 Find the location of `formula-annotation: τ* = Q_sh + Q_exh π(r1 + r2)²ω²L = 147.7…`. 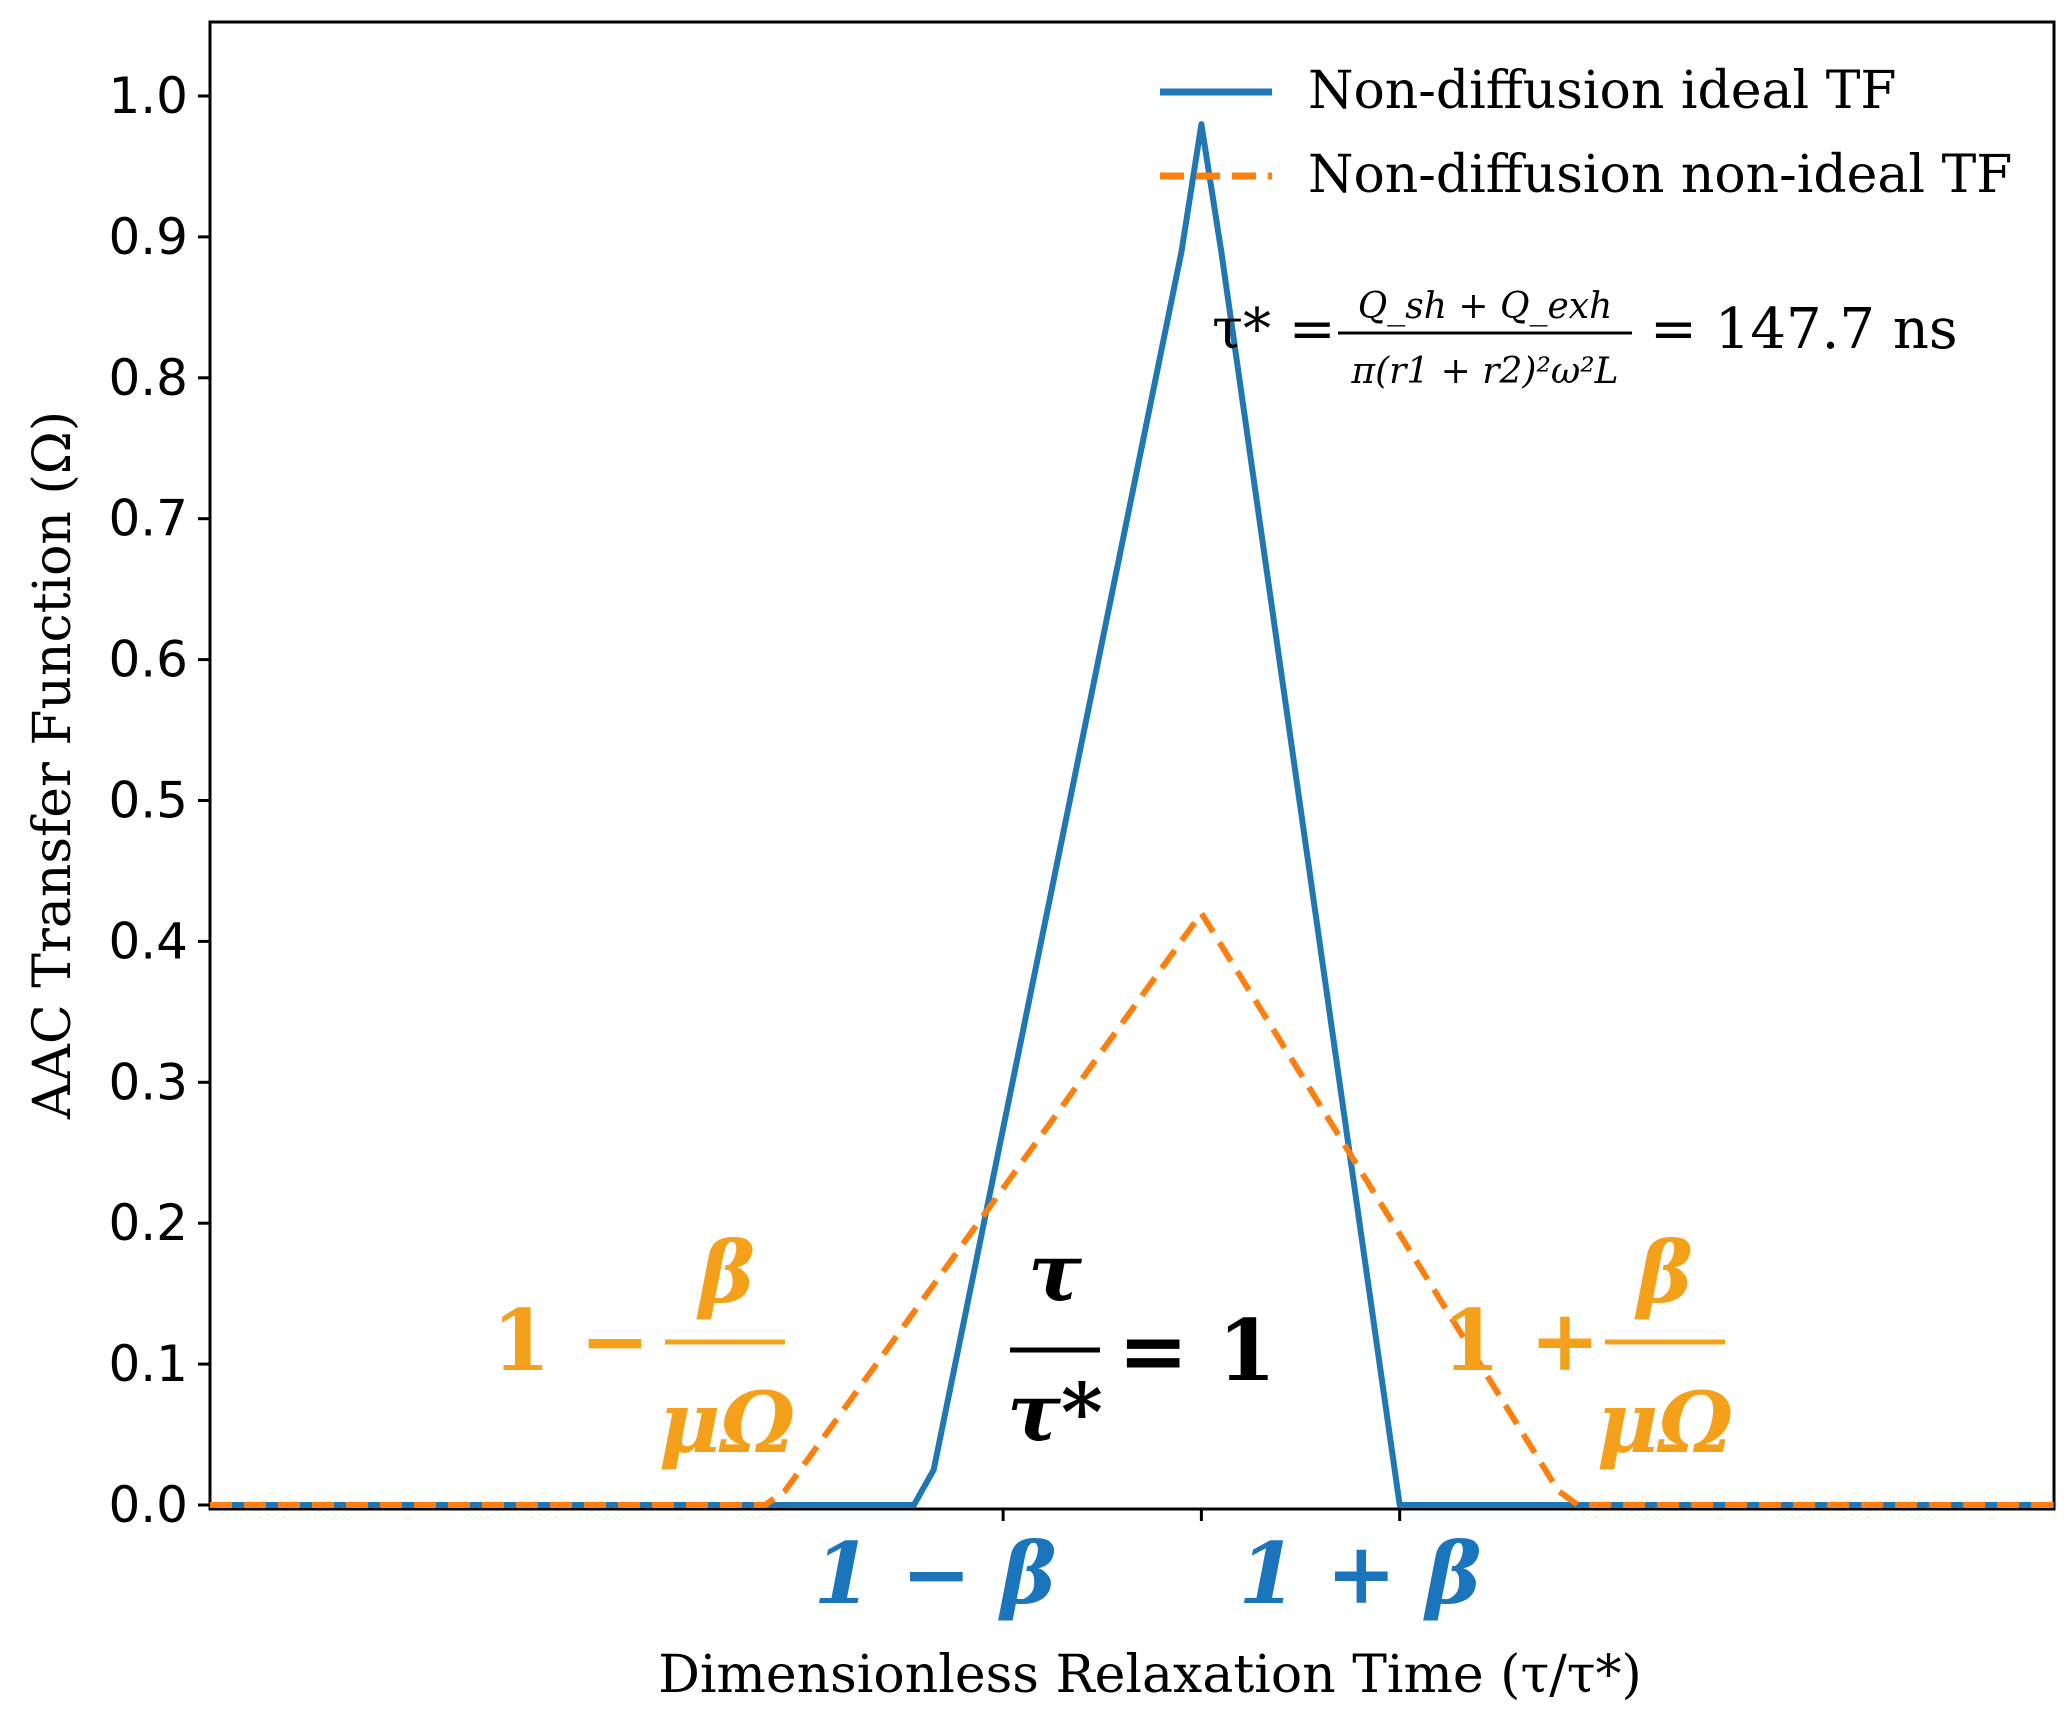

formula-annotation: τ* = Q_sh + Q_exh π(r1 + r2)²ω²L = 147.7… is located at coordinates (1585, 339).